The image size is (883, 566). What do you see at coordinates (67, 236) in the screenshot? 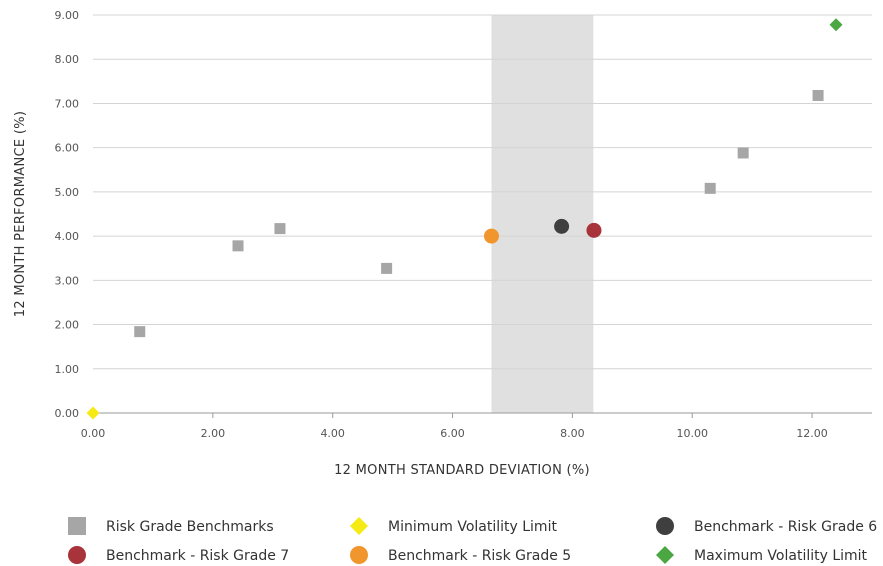
I see `y-tick-label: 4.00` at bounding box center [67, 236].